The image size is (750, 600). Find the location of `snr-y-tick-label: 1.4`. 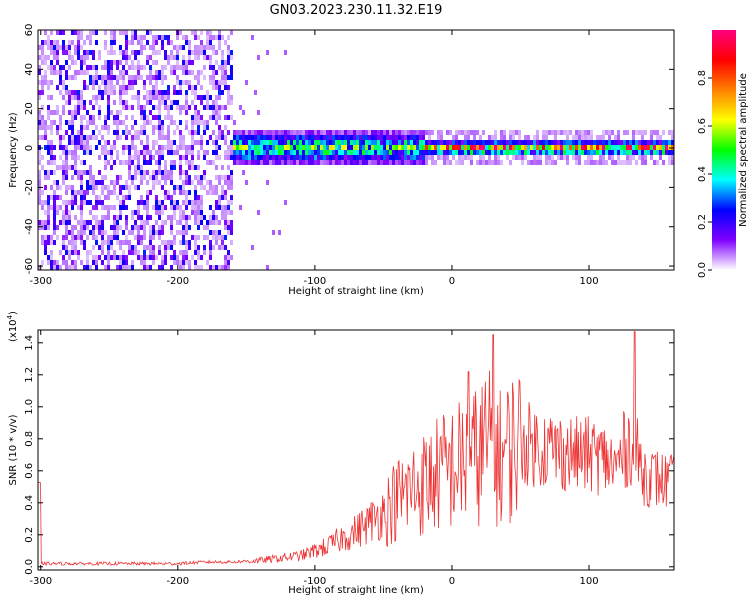

snr-y-tick-label: 1.4 is located at coordinates (29, 343).